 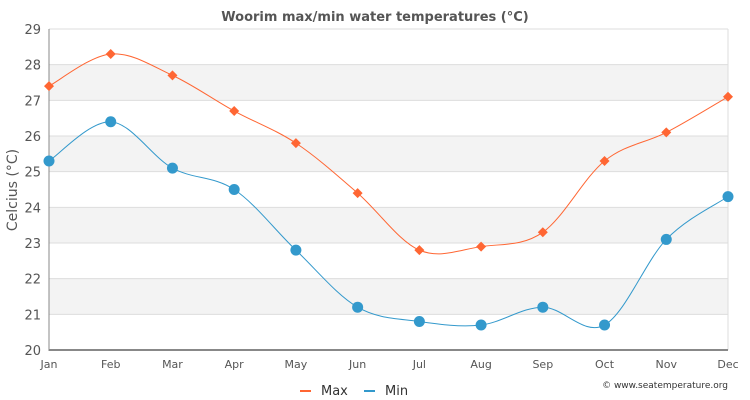 I want to click on y-tick-label: 24, so click(x=32, y=208).